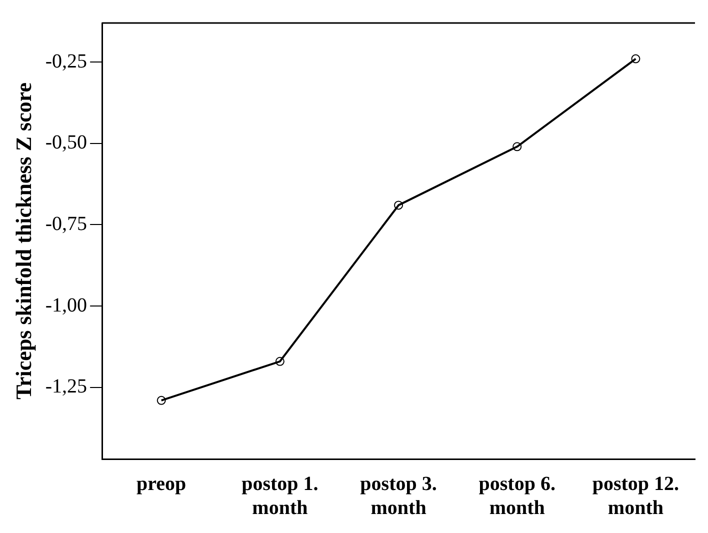 Image resolution: width=708 pixels, height=533 pixels. Describe the element at coordinates (161, 484) in the screenshot. I see `x-tick-label: preop` at that location.